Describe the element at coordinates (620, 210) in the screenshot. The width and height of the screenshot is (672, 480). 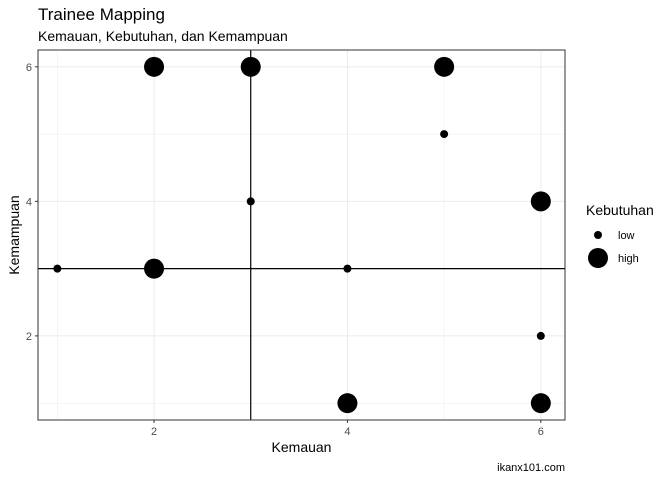
I see `legend-title: Kebutuhan` at that location.